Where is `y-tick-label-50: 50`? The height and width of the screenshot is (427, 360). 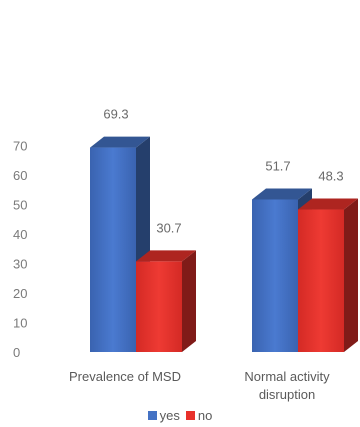 y-tick-label-50: 50 is located at coordinates (20, 205).